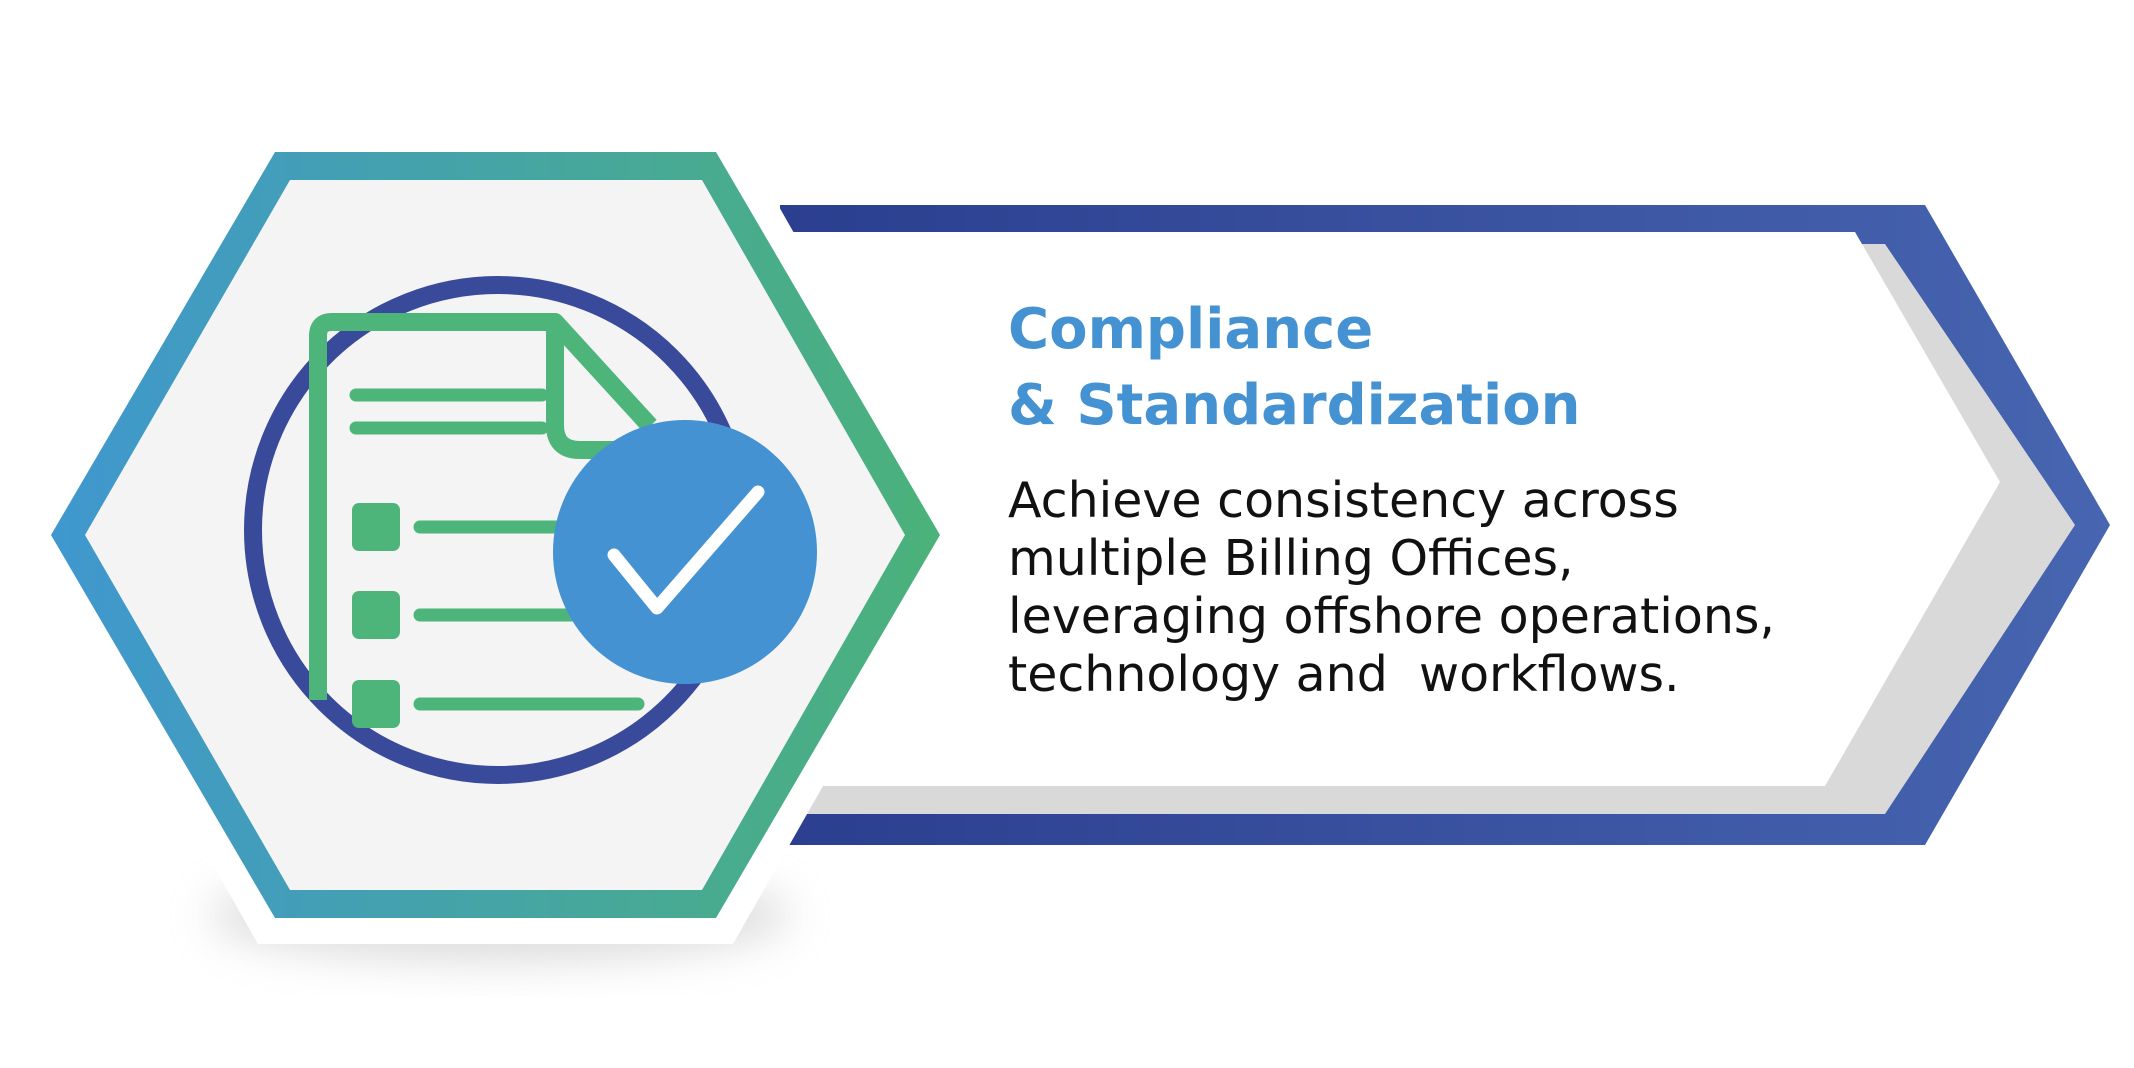 The width and height of the screenshot is (2134, 1068). What do you see at coordinates (1291, 558) in the screenshot?
I see `card-description-line: multiple Billing Offices,` at bounding box center [1291, 558].